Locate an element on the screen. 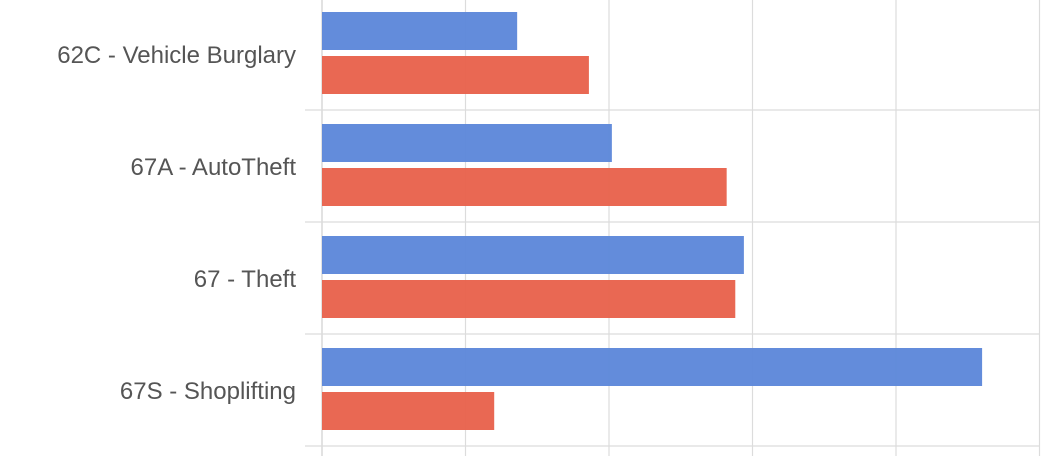  category-label: 67S - Shoplifting is located at coordinates (208, 391).